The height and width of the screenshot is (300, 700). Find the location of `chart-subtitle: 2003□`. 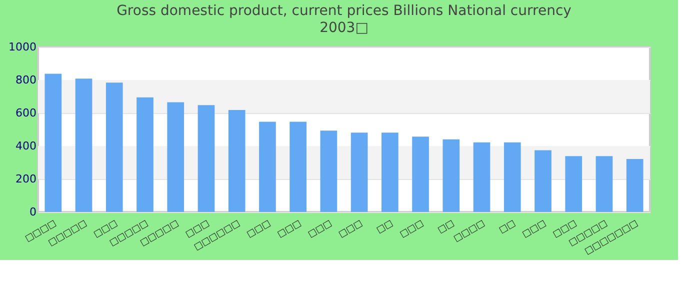

chart-subtitle: 2003□ is located at coordinates (344, 28).